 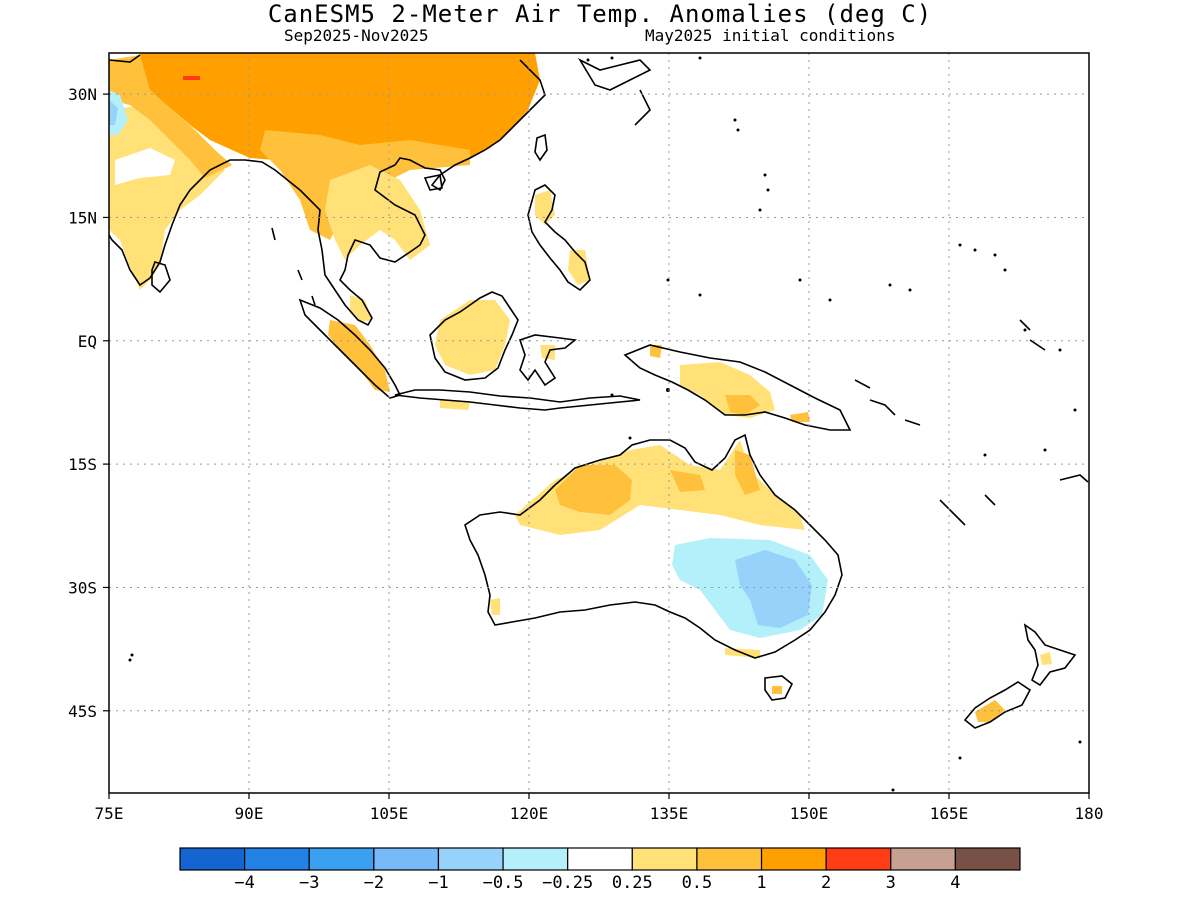 What do you see at coordinates (567, 883) in the screenshot?
I see `colorbar-label: −0.25` at bounding box center [567, 883].